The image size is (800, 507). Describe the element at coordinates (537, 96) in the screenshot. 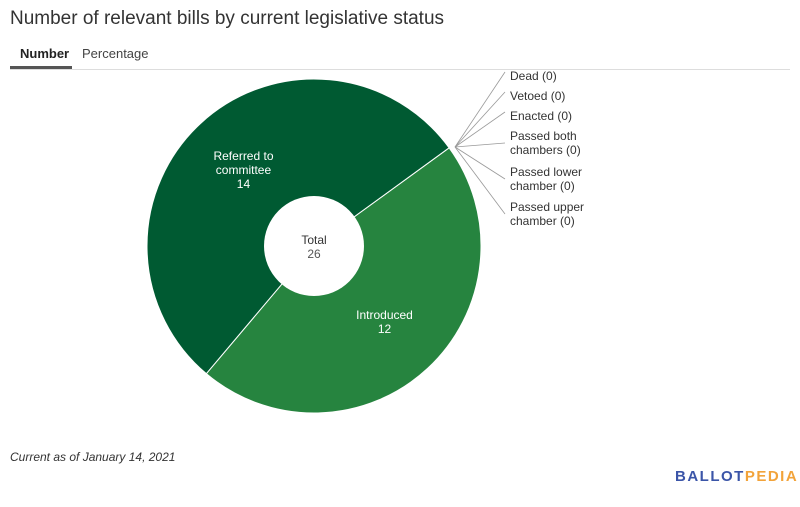

I see `outside-label: Vetoed (0)` at that location.